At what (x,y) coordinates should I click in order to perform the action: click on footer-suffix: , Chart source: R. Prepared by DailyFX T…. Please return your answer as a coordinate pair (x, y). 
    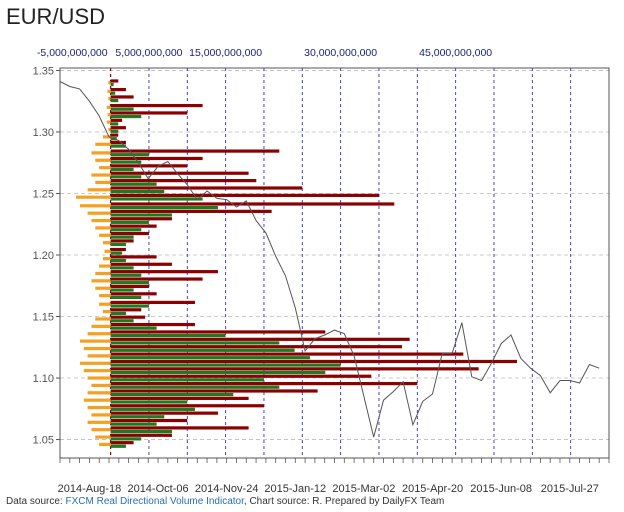
    Looking at the image, I should click on (344, 501).